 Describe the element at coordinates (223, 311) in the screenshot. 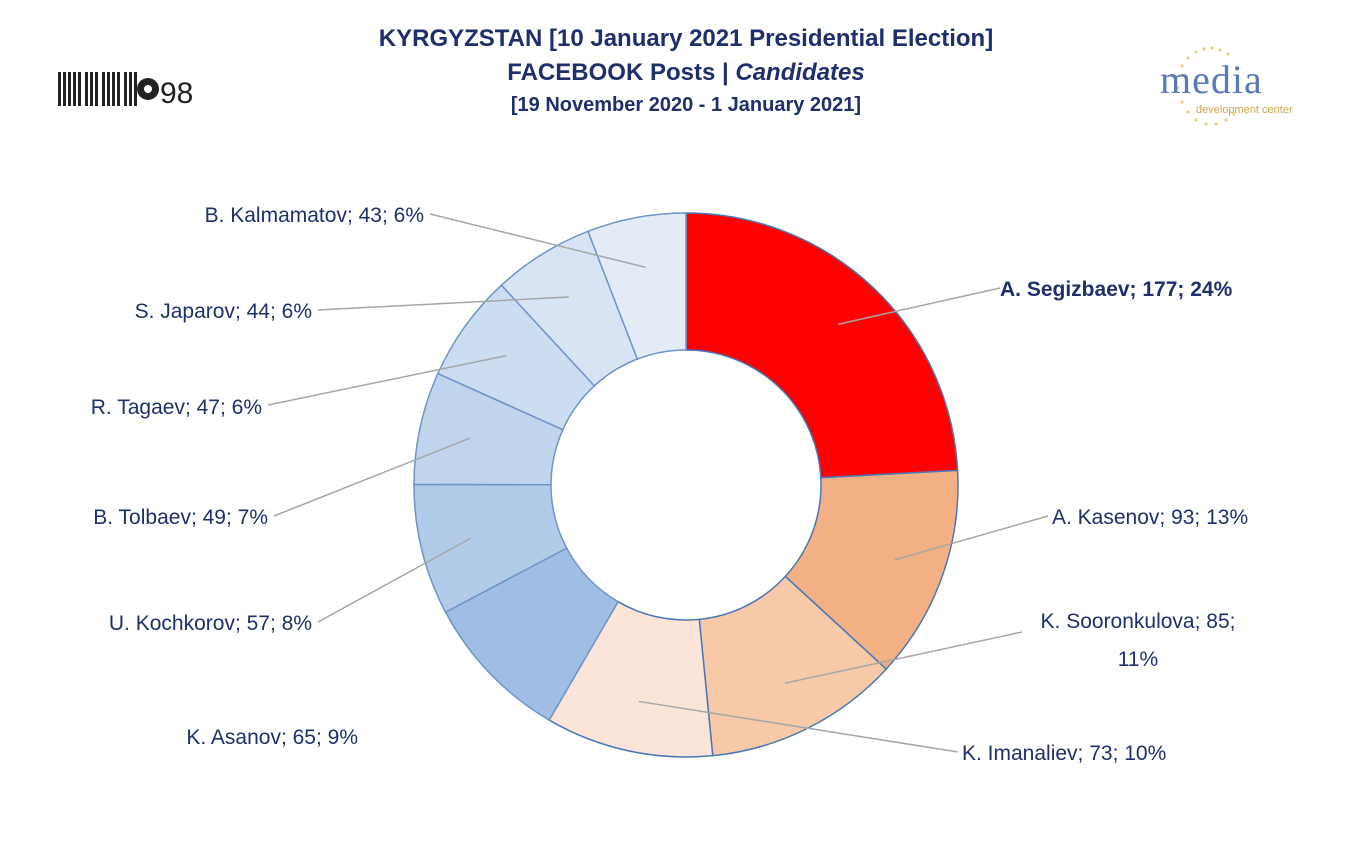

I see `data-label: S. Japarov; 44; 6%` at that location.